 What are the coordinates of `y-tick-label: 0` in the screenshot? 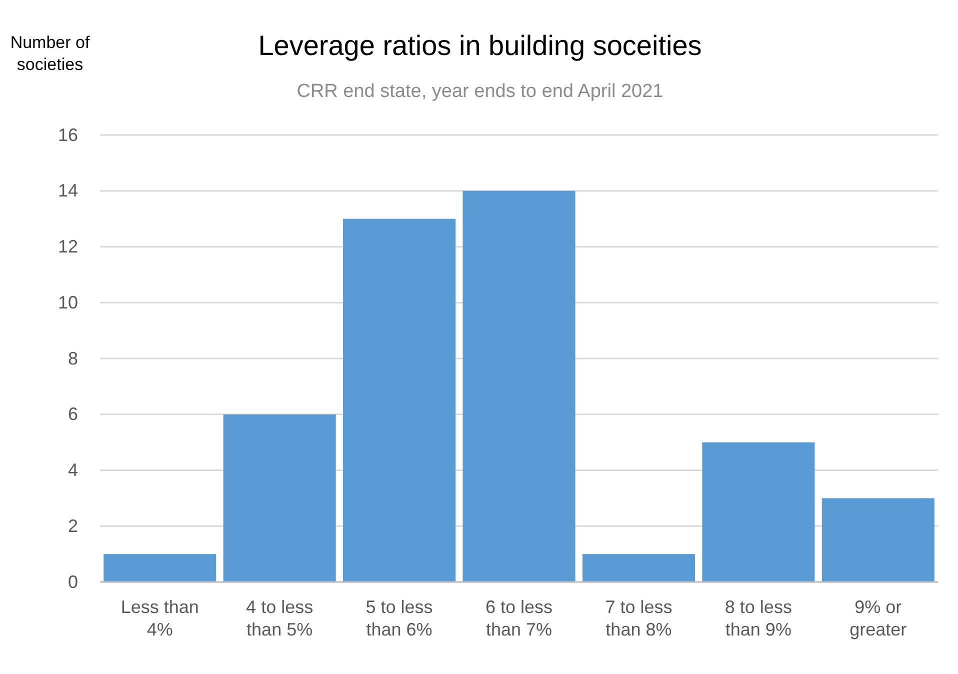 It's located at (73, 582).